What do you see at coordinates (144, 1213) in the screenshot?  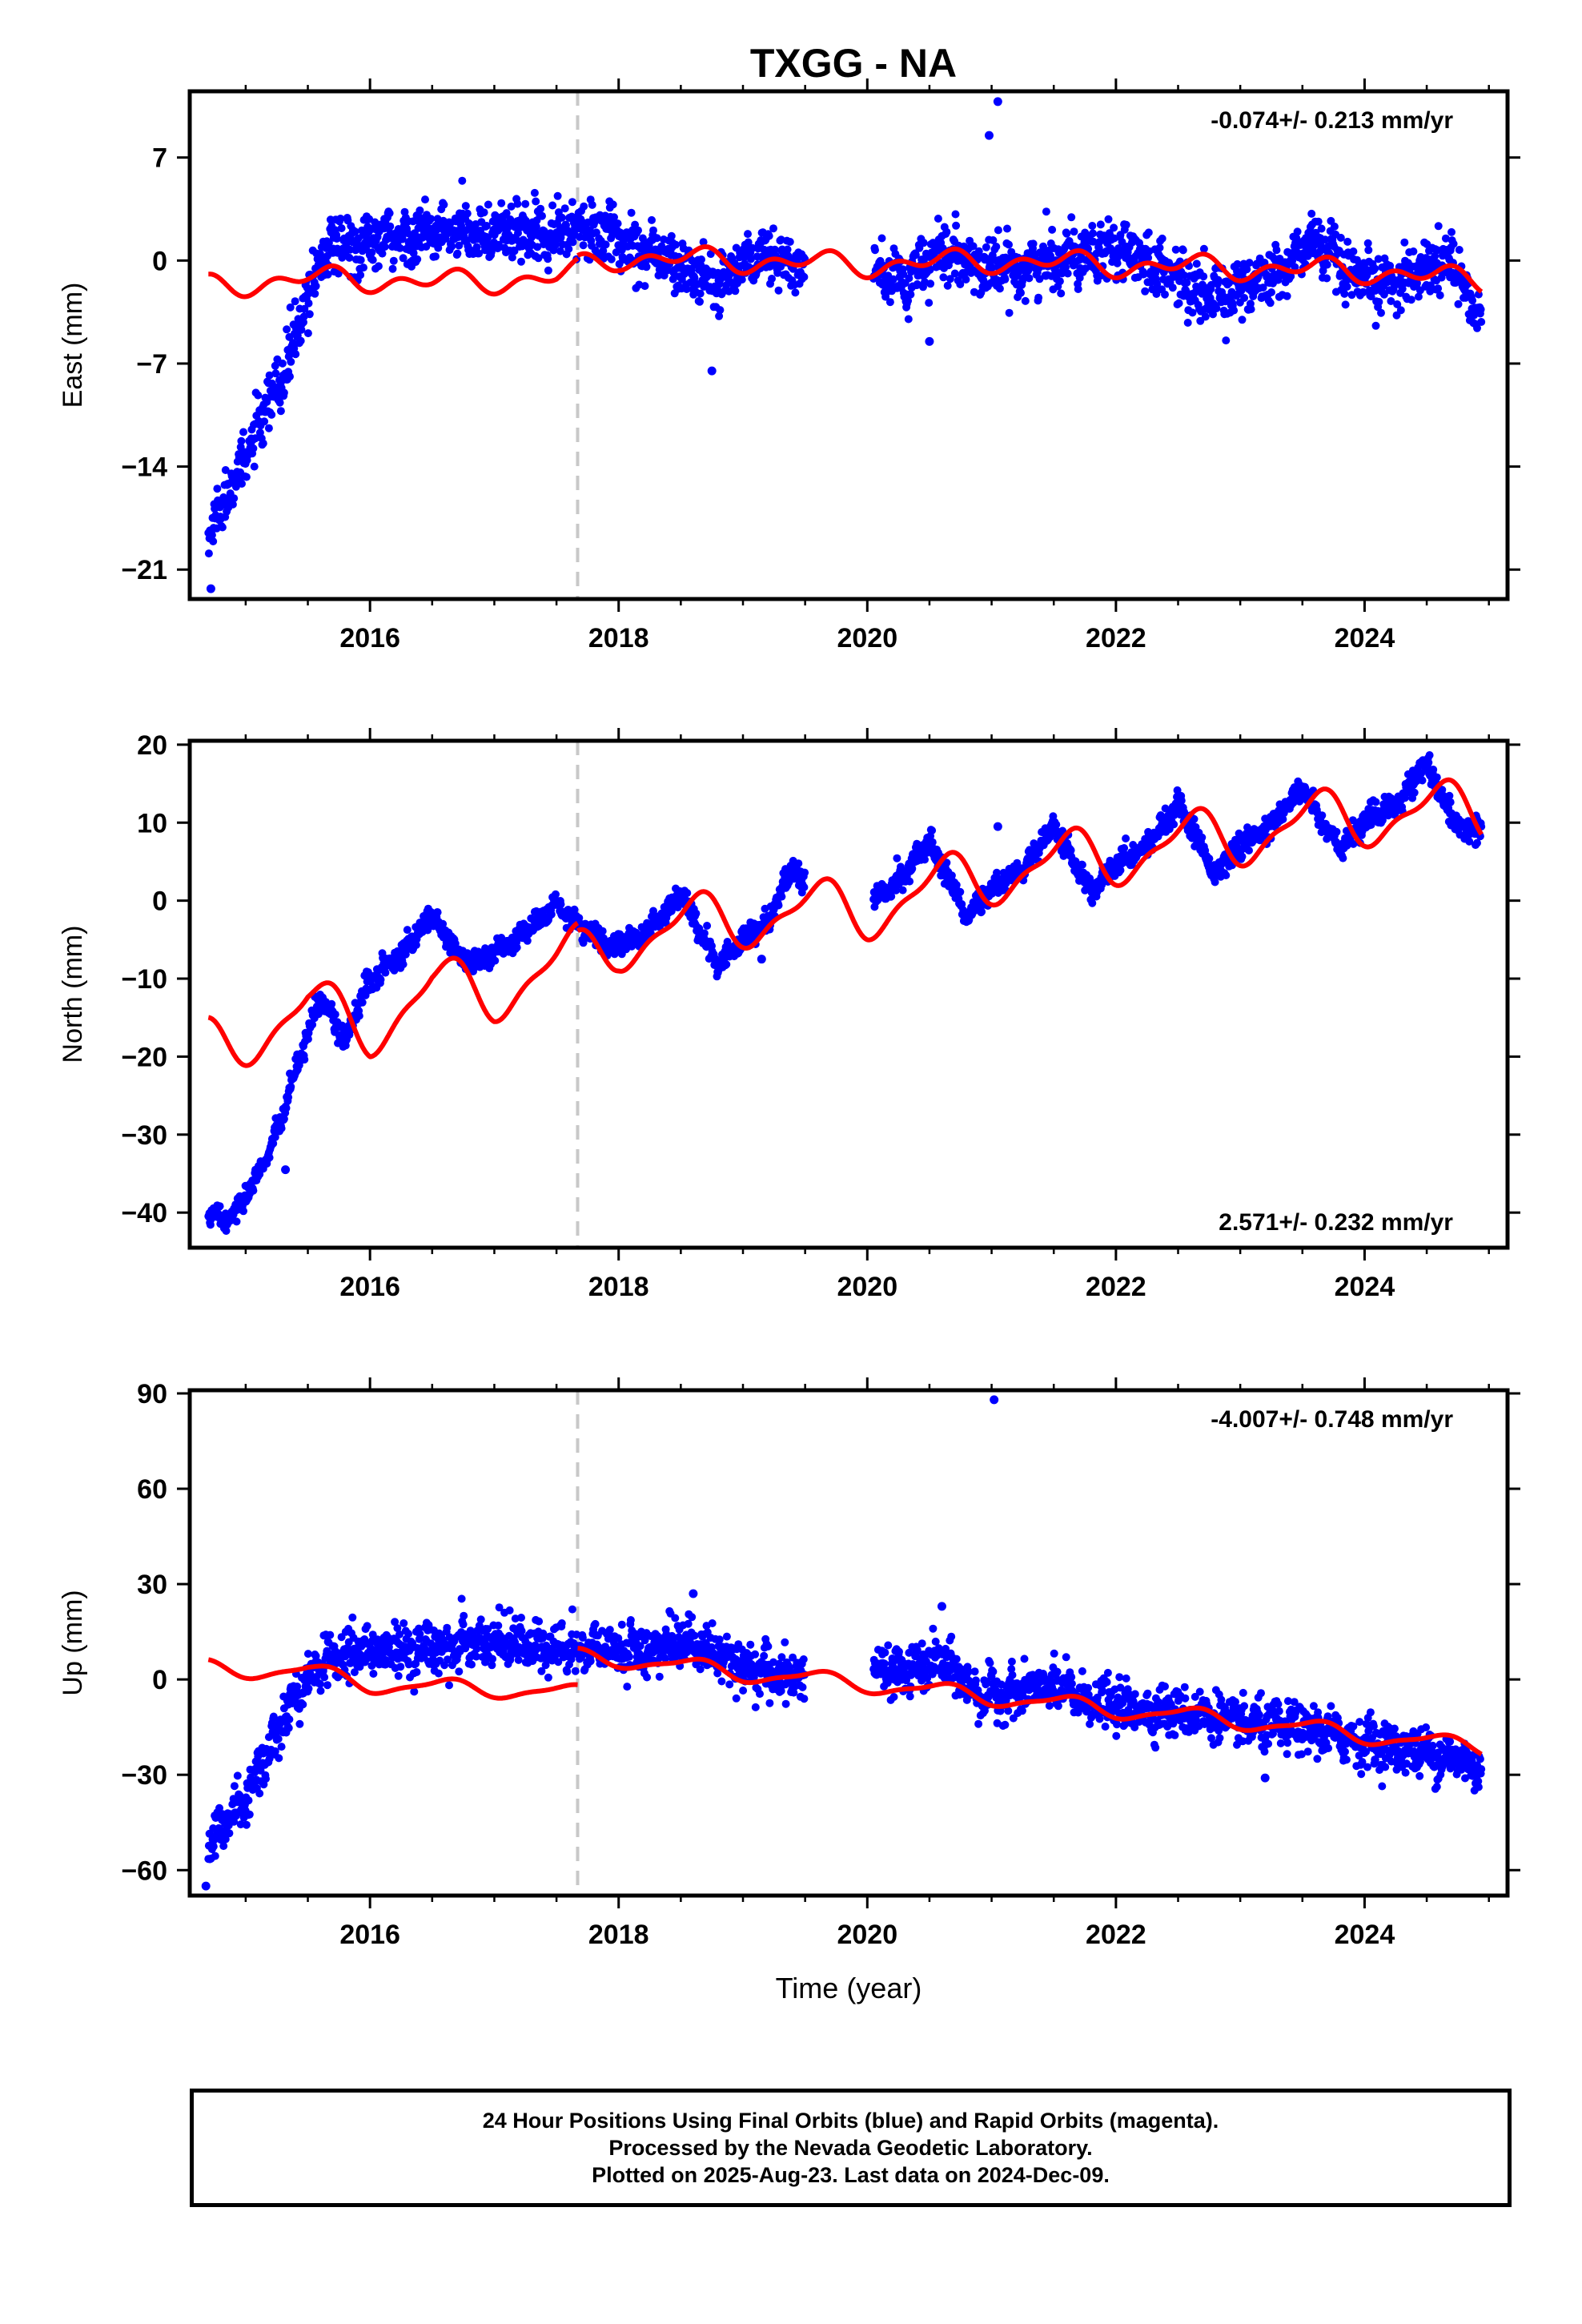 I see `y-tick-label: −40` at bounding box center [144, 1213].